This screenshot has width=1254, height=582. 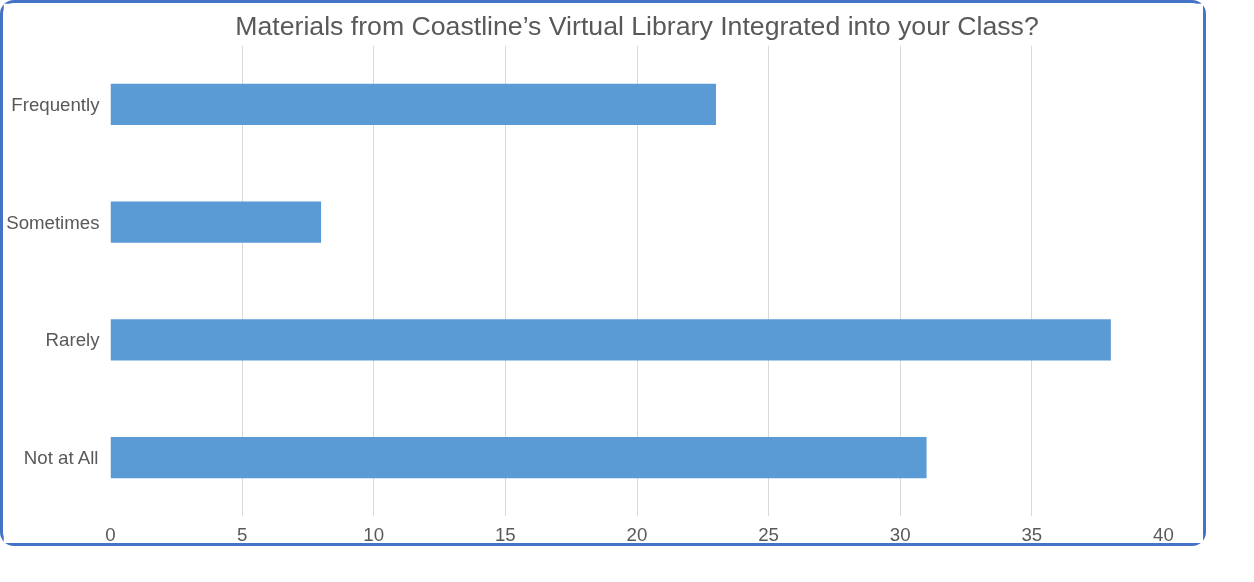 What do you see at coordinates (73, 340) in the screenshot?
I see `y-tick-label: Rarely` at bounding box center [73, 340].